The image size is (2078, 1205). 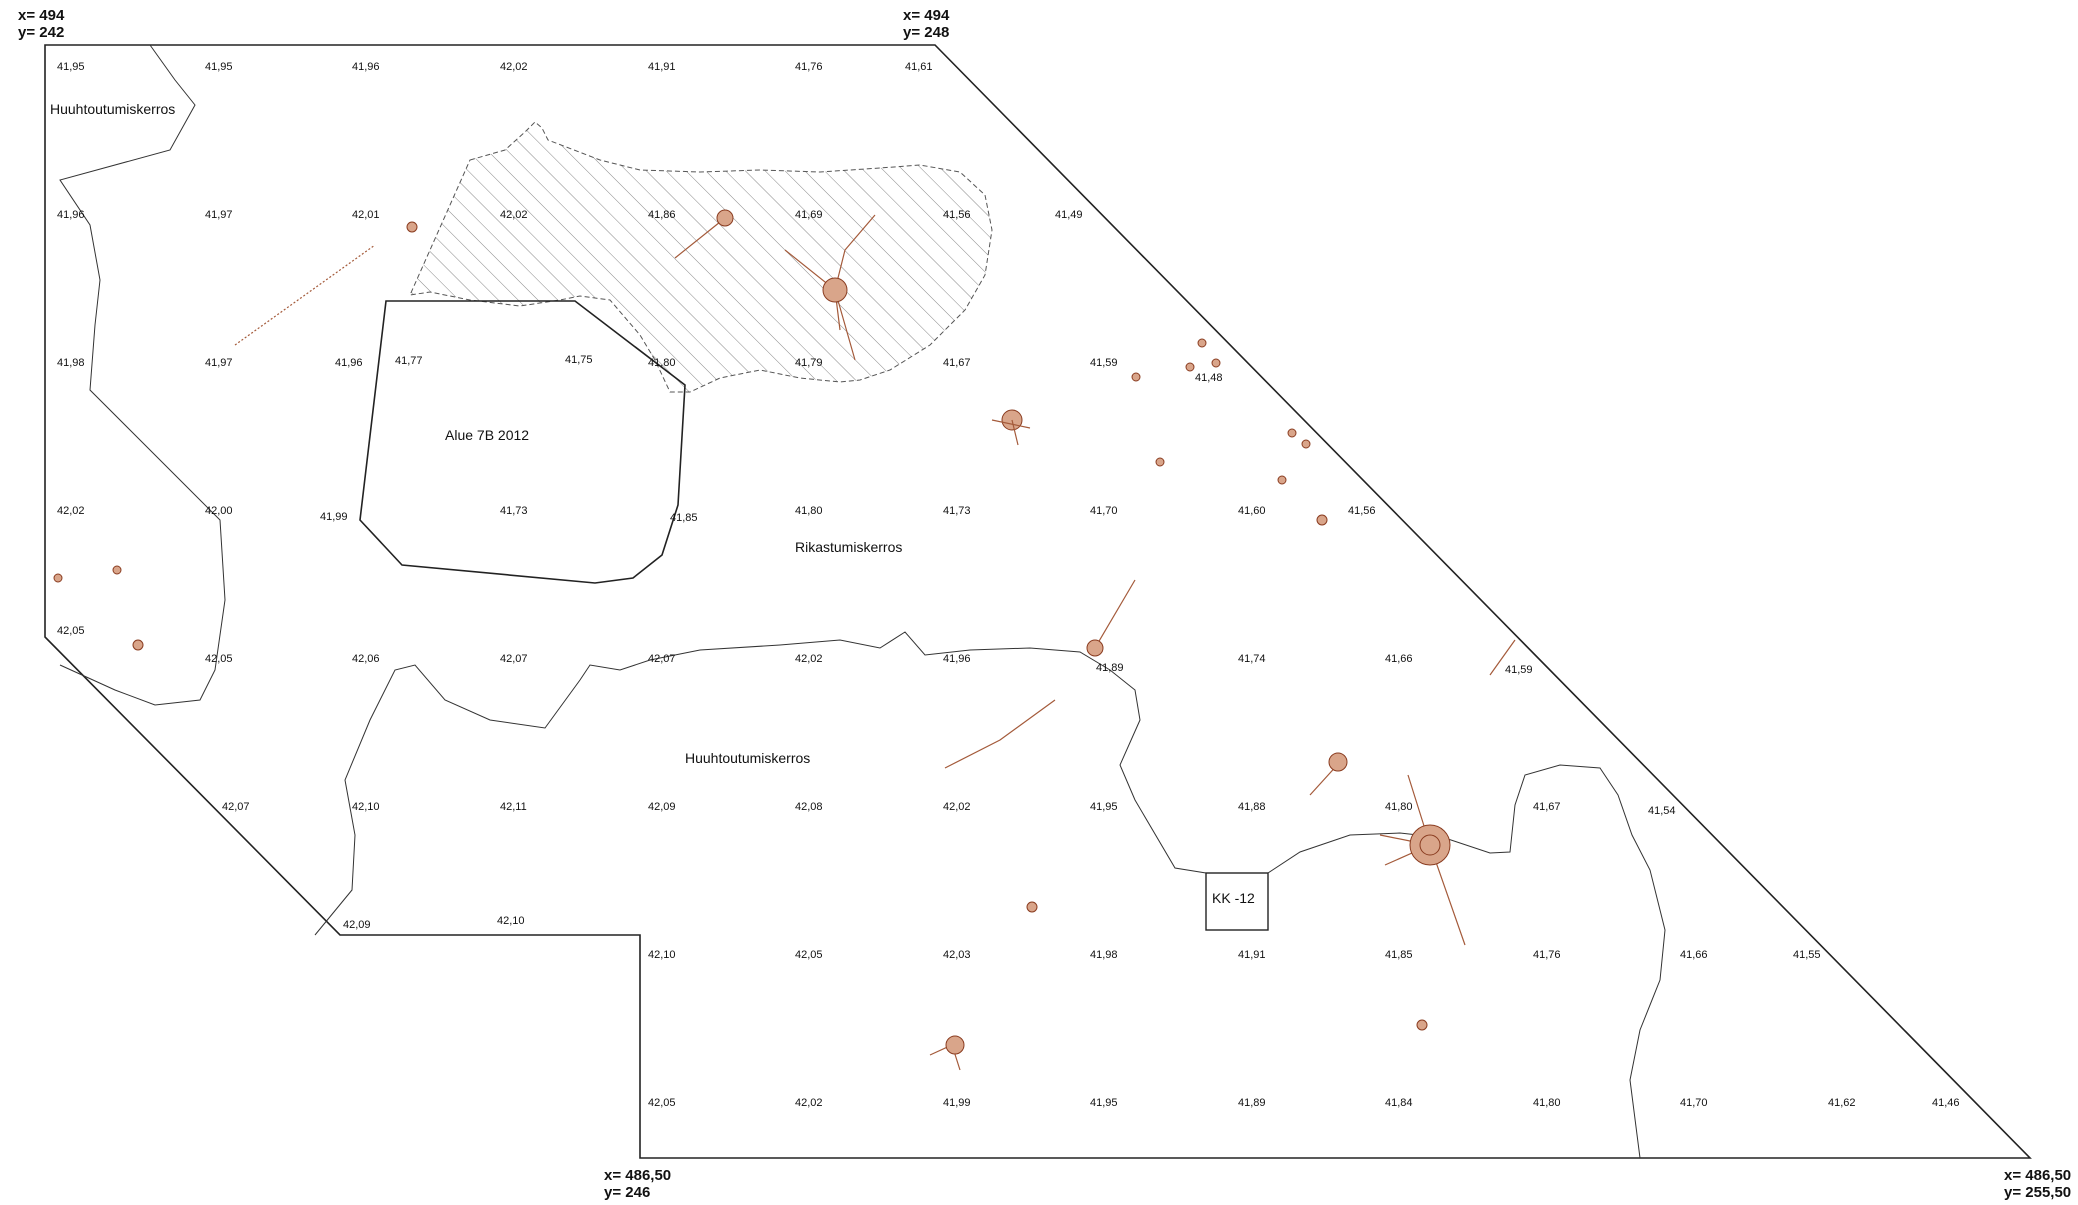 I want to click on label-huuhtoutumiskerros-bottom: Huuhtoutumiskerros, so click(x=747, y=758).